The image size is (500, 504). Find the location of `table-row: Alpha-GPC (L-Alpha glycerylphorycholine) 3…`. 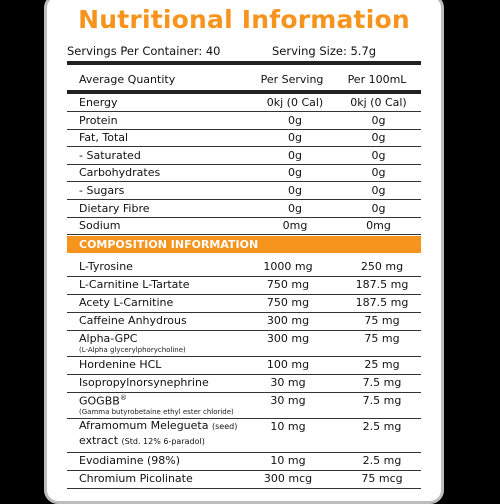

table-row: Alpha-GPC (L-Alpha glycerylphorycholine) 3… is located at coordinates (244, 343).